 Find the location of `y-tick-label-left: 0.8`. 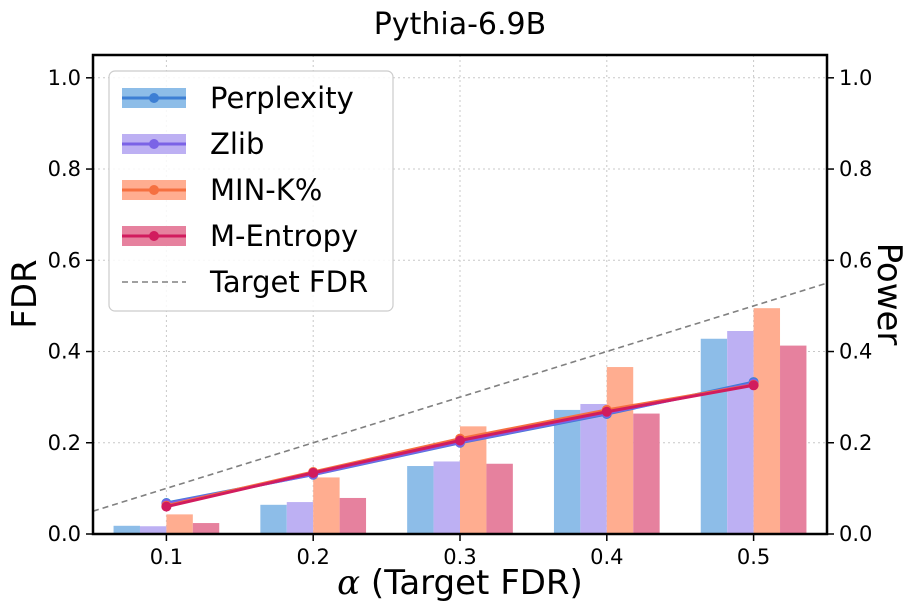

y-tick-label-left: 0.8 is located at coordinates (64, 169).